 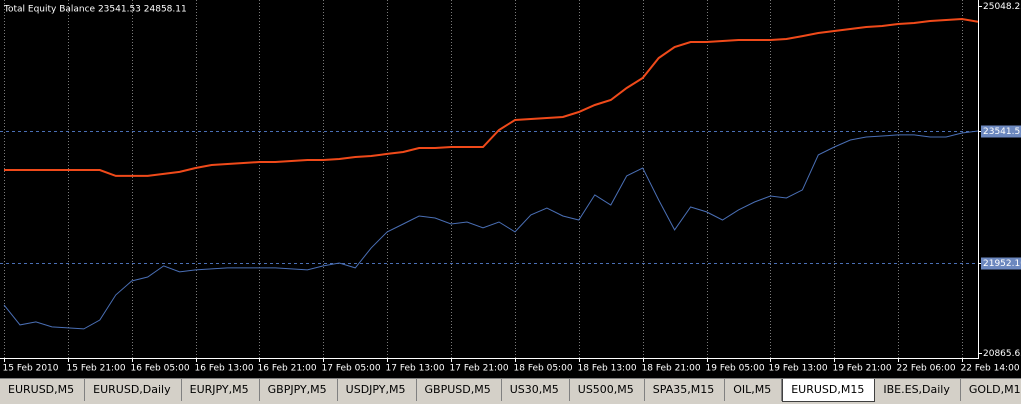 I want to click on x-tick-label: 19 Feb 05:00, so click(x=735, y=369).